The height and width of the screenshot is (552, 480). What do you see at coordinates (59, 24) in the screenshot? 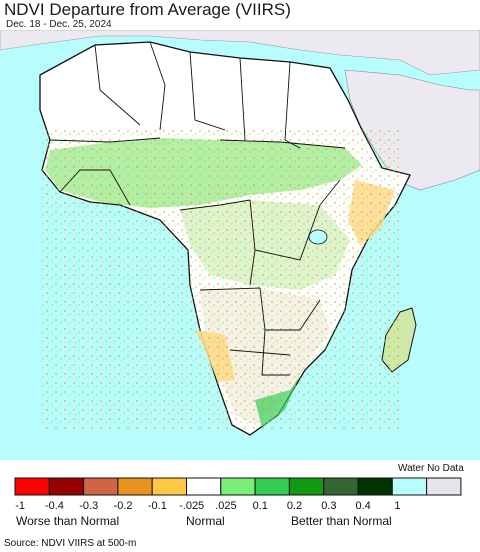
I see `date-range: Dec. 18 - Dec. 25, 2024` at bounding box center [59, 24].